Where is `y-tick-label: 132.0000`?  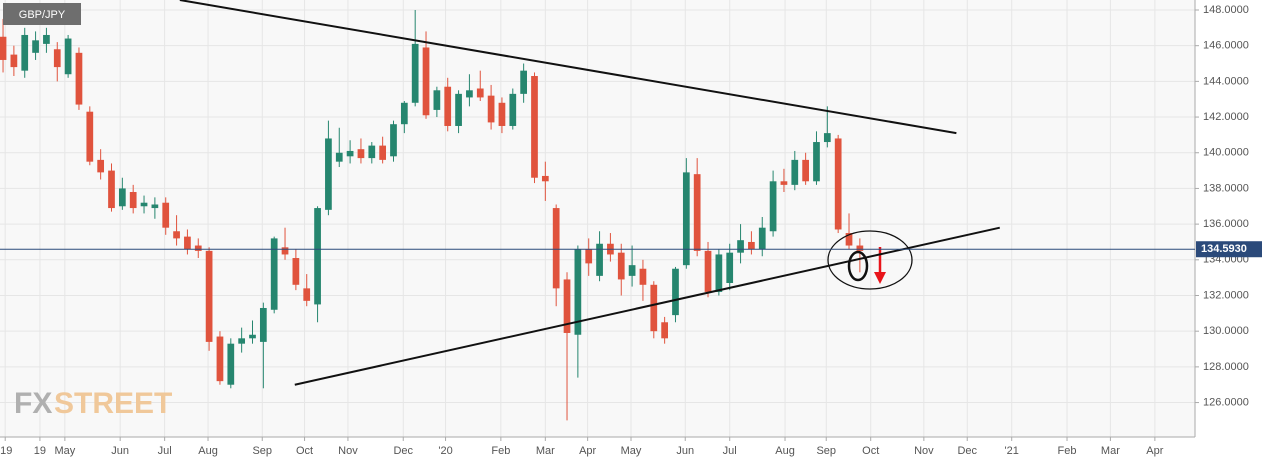 y-tick-label: 132.0000 is located at coordinates (1226, 295).